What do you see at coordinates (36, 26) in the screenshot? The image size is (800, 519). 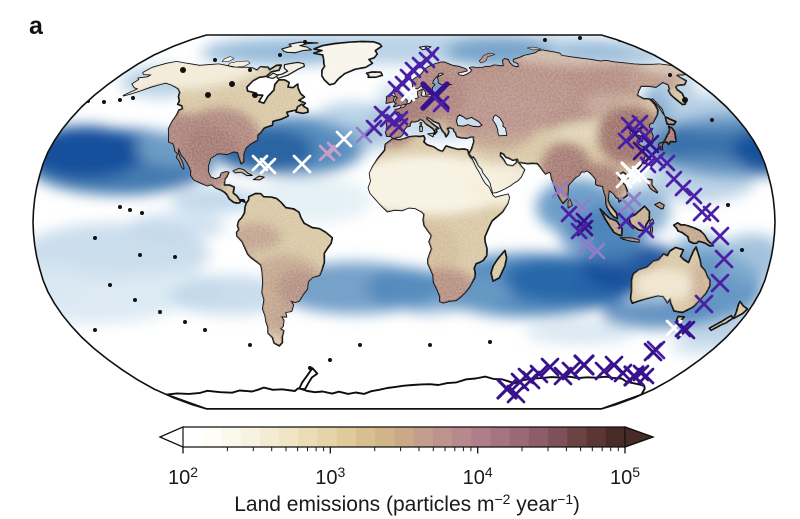 I see `svg-text: a` at bounding box center [36, 26].